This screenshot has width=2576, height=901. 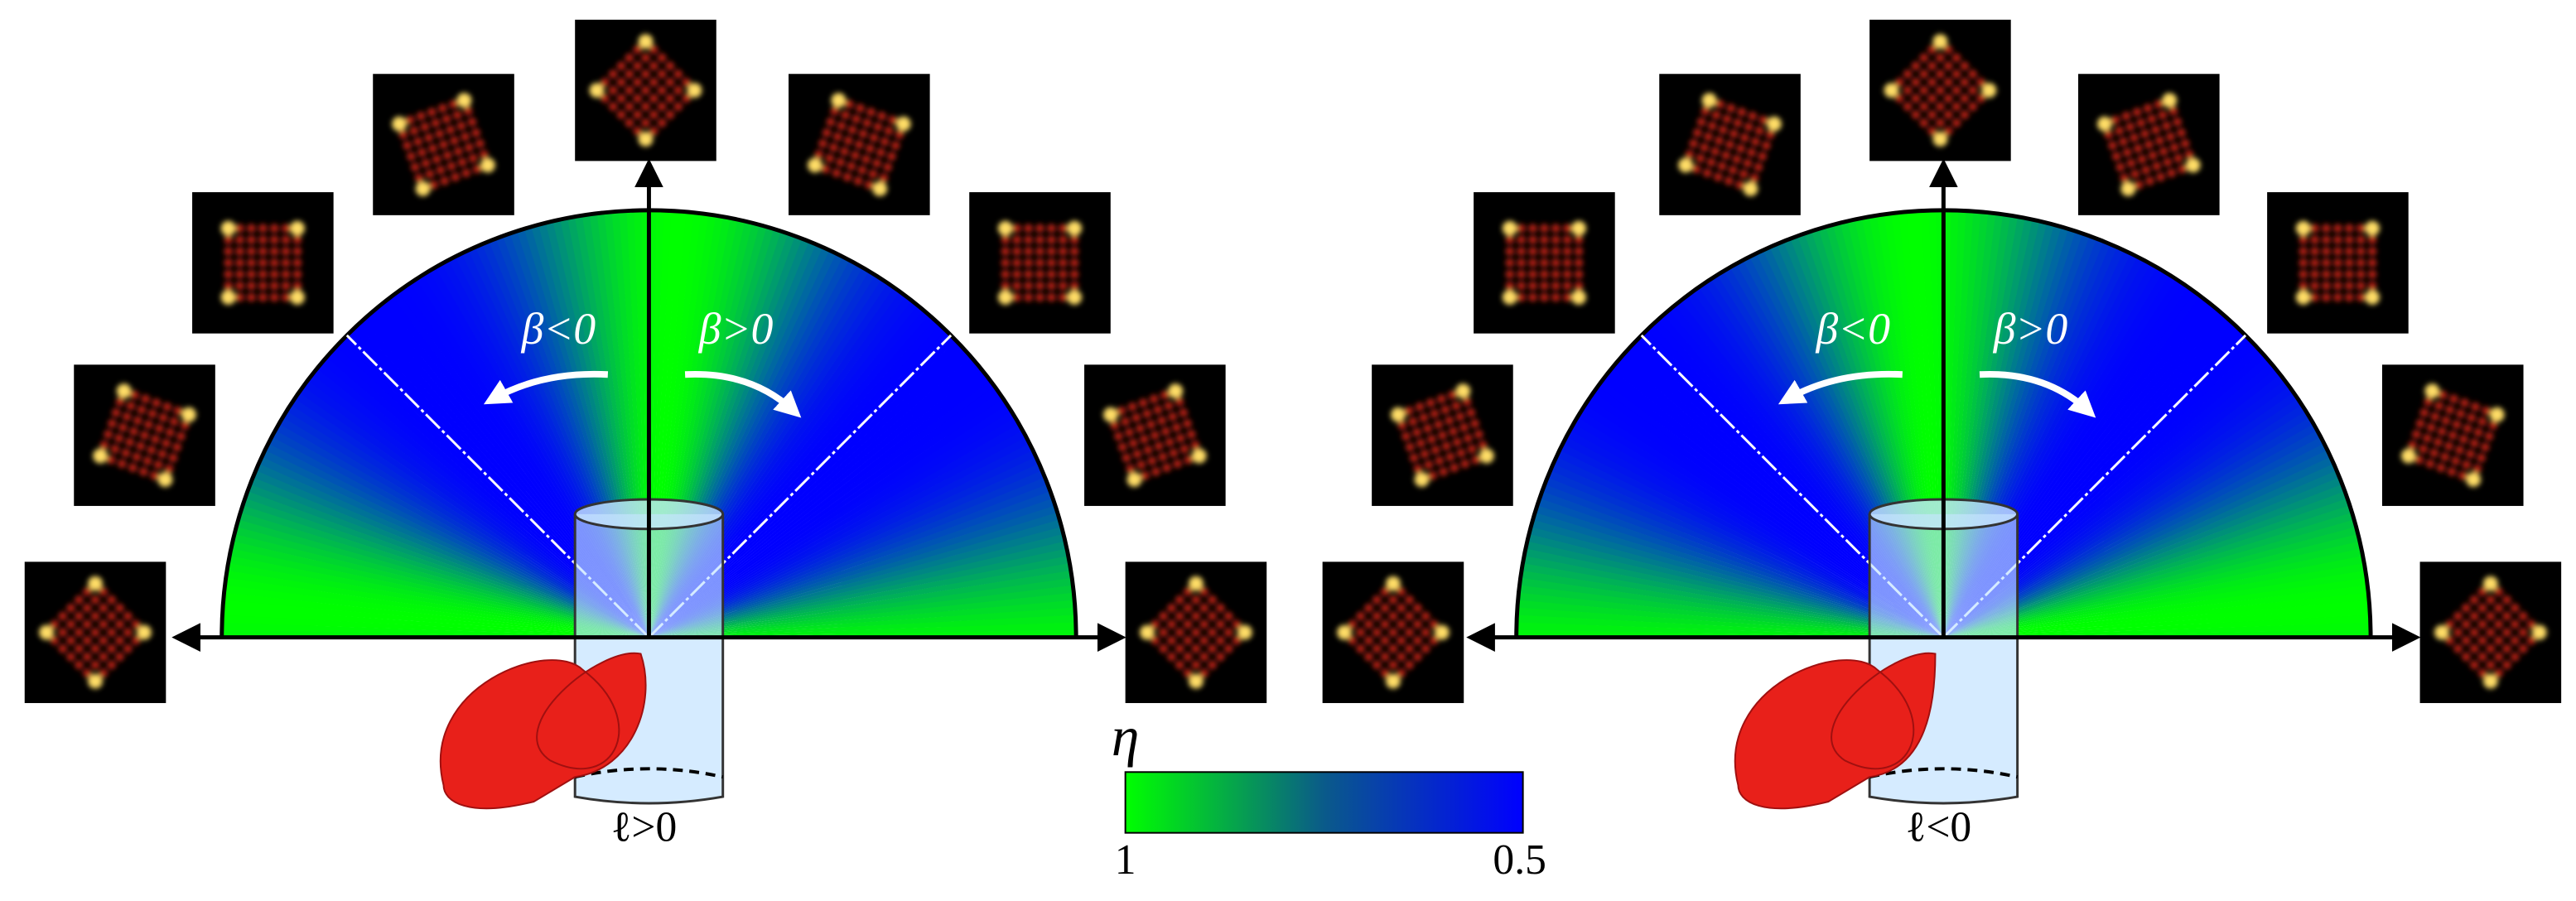 I want to click on colorbar: η 1 0.5, so click(x=1329, y=795).